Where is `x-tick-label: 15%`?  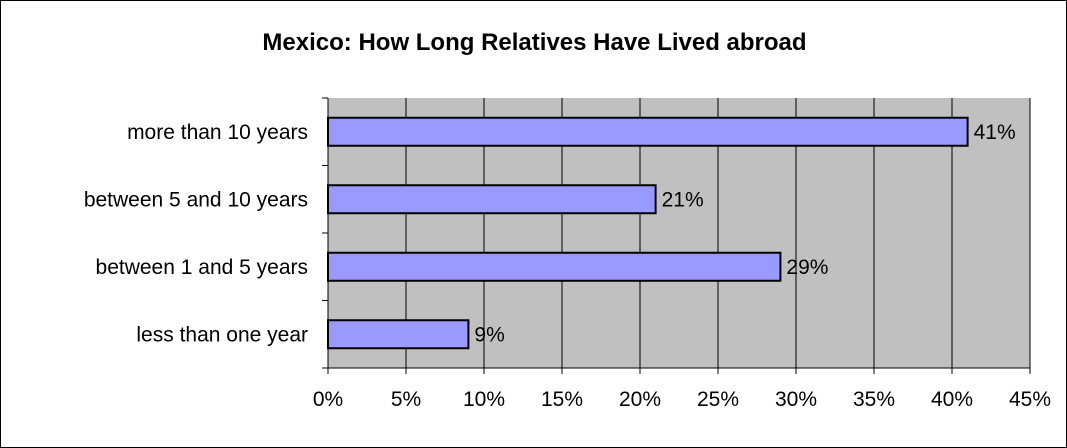
x-tick-label: 15% is located at coordinates (562, 399).